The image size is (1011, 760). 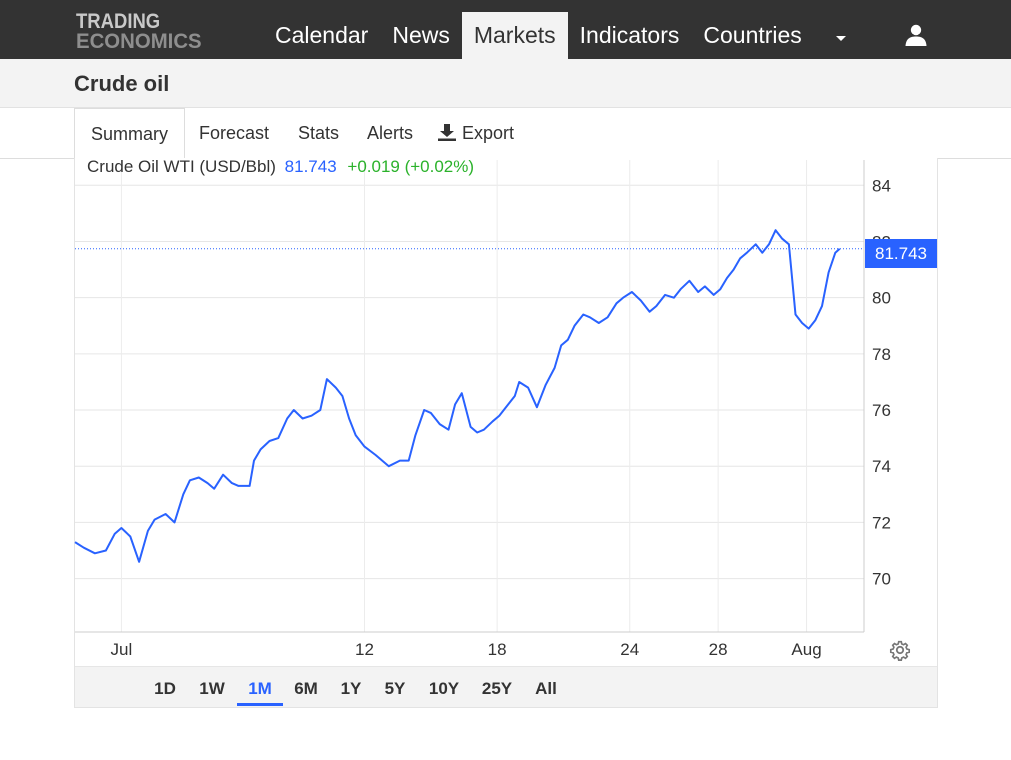 I want to click on range-selector, so click(x=506, y=686).